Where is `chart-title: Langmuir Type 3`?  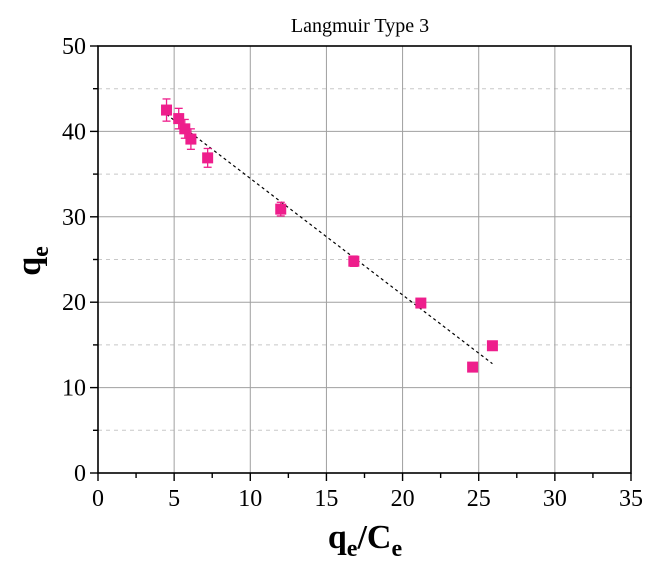
chart-title: Langmuir Type 3 is located at coordinates (360, 26).